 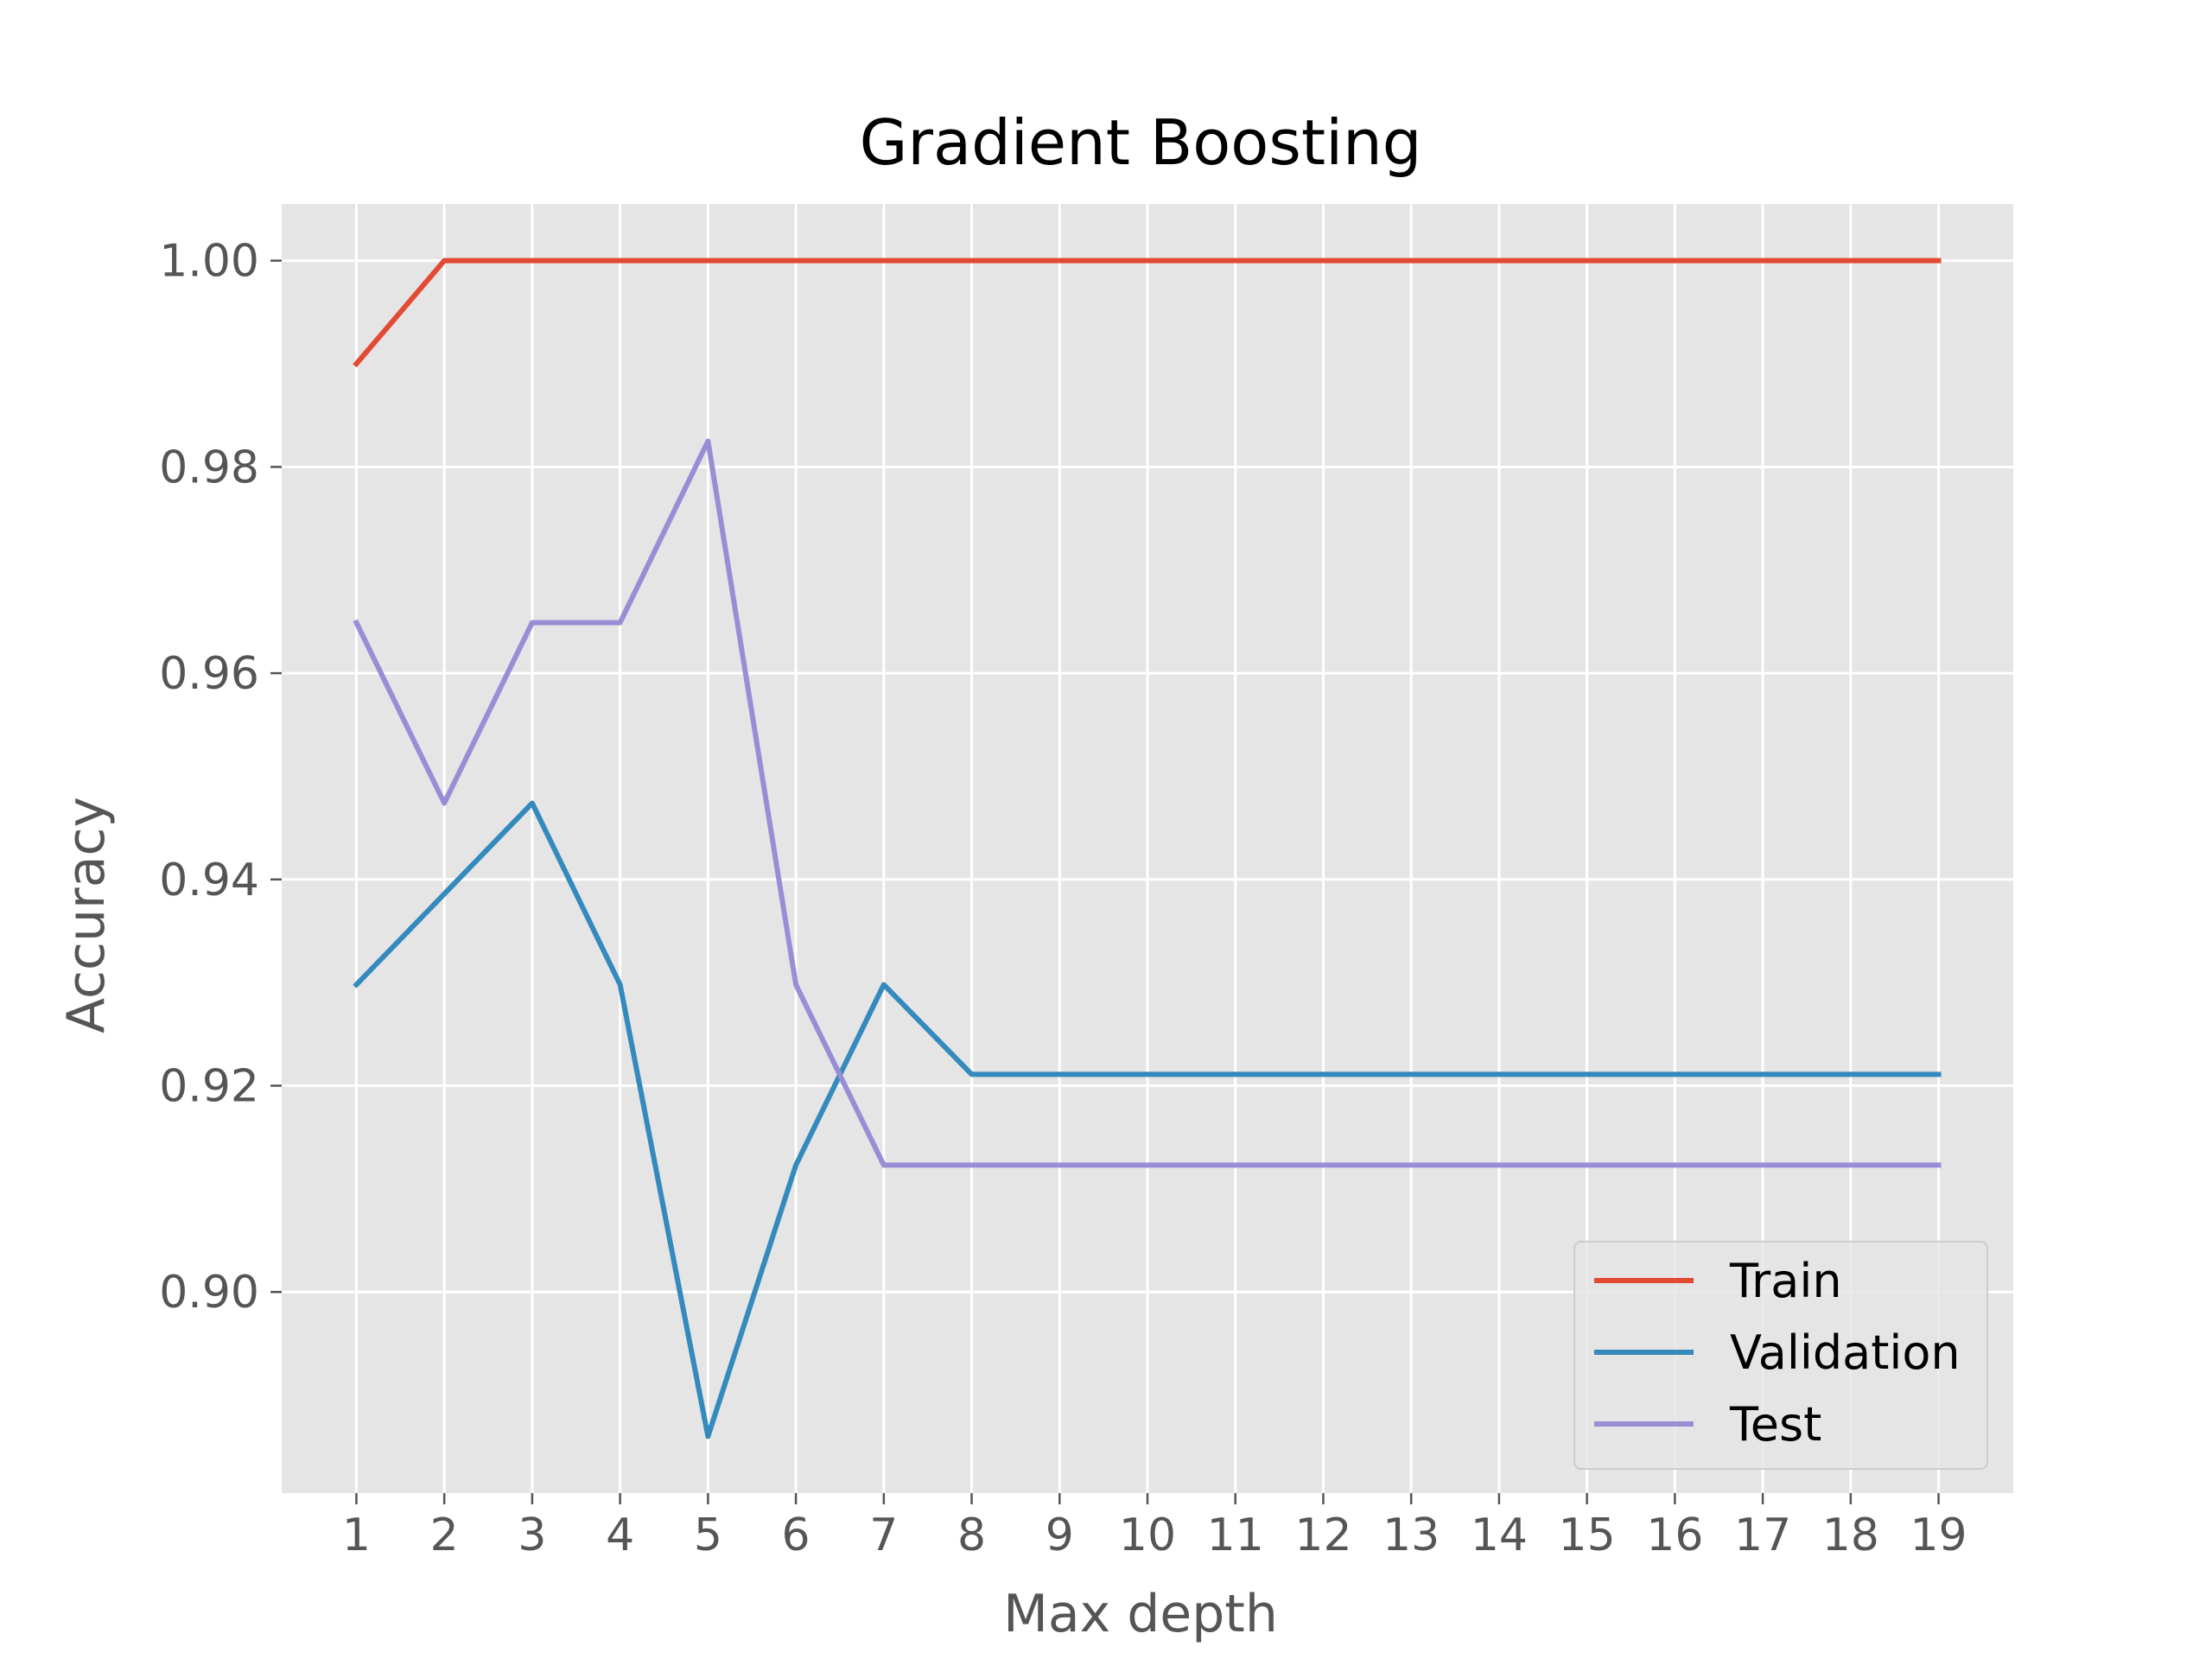 What do you see at coordinates (1147, 312) in the screenshot?
I see `series-line-train` at bounding box center [1147, 312].